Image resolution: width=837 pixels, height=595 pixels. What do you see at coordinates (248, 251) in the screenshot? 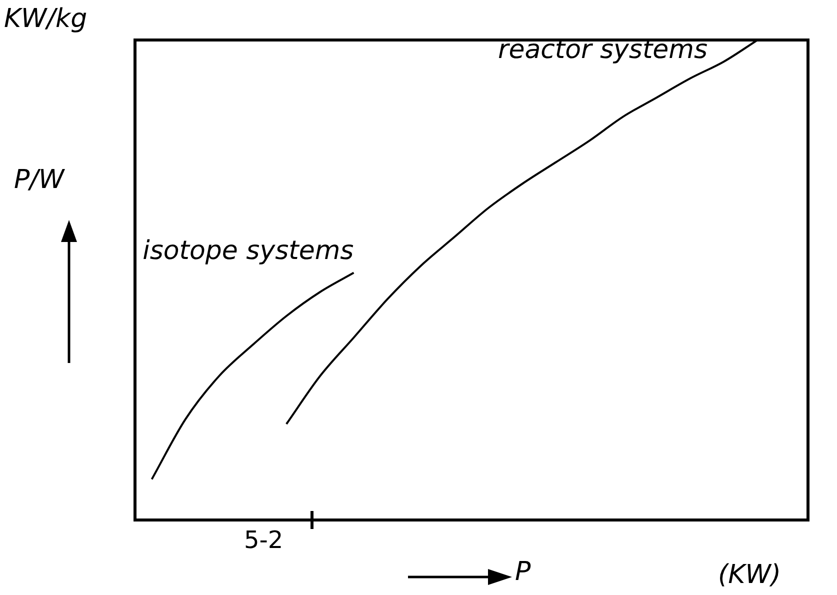
I see `series-label: isotope systems` at bounding box center [248, 251].